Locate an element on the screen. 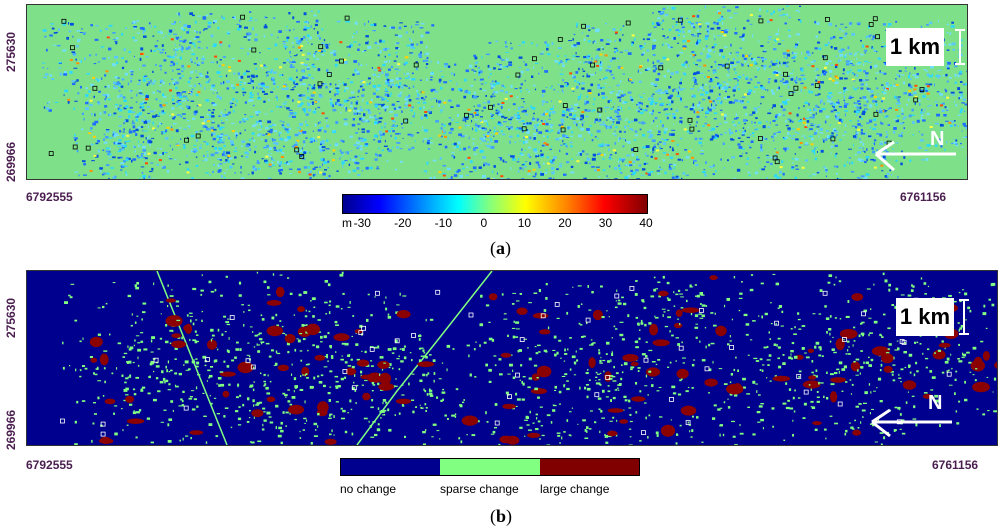  colorbar-tick-label: 0 is located at coordinates (484, 223).